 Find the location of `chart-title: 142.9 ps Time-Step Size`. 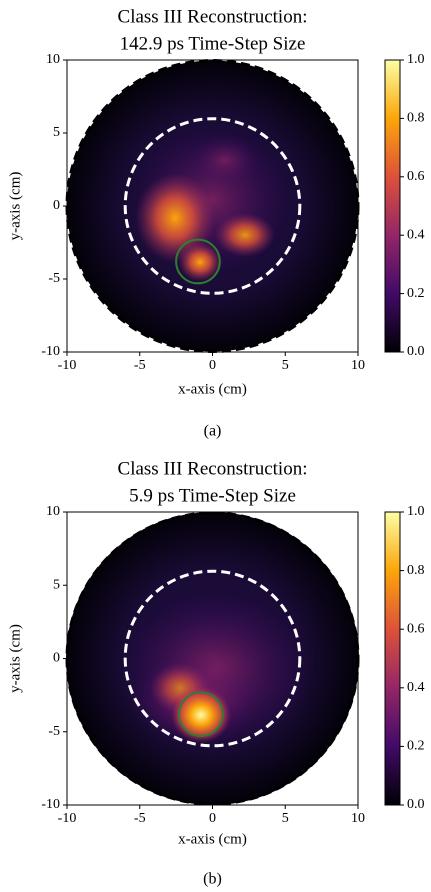

chart-title: 142.9 ps Time-Step Size is located at coordinates (213, 43).